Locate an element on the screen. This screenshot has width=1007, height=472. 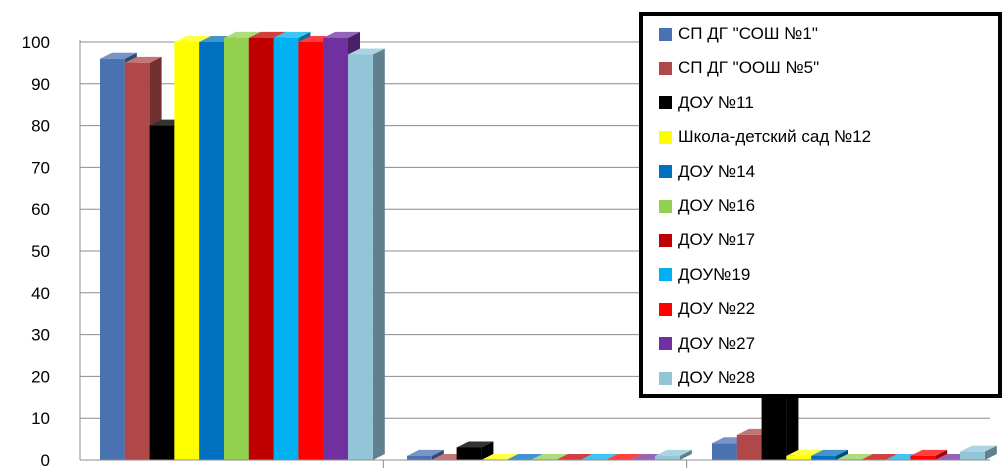
legend-label: ДОУ №16 is located at coordinates (717, 205).